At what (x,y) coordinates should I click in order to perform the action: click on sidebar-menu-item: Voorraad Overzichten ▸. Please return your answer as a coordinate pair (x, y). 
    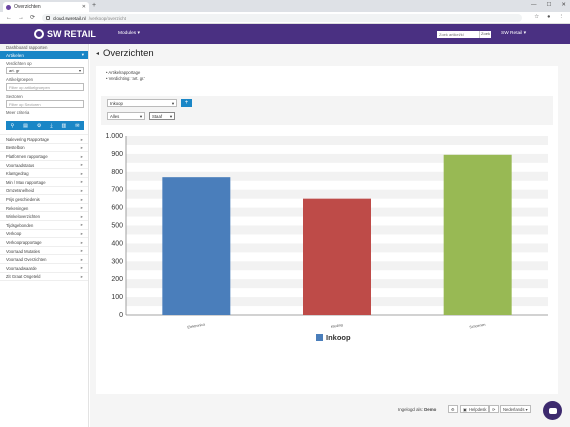
    Looking at the image, I should click on (44, 259).